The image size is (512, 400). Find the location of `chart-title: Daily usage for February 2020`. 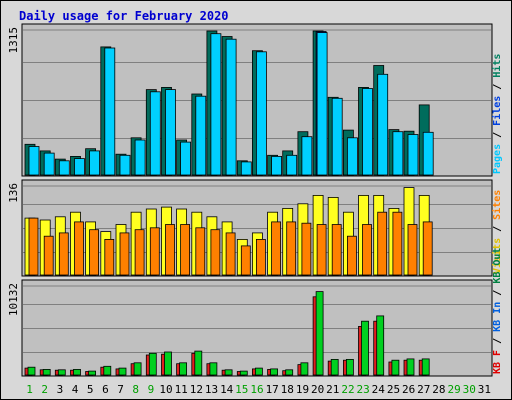

chart-title: Daily usage for February 2020 is located at coordinates (124, 16).